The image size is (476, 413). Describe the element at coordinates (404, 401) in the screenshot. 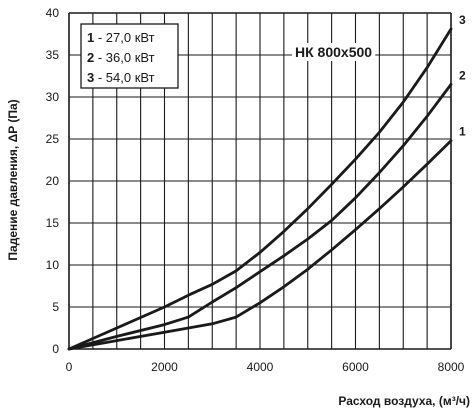

I see `x-axis-label: Расход воздуха, (м³/ч)` at that location.